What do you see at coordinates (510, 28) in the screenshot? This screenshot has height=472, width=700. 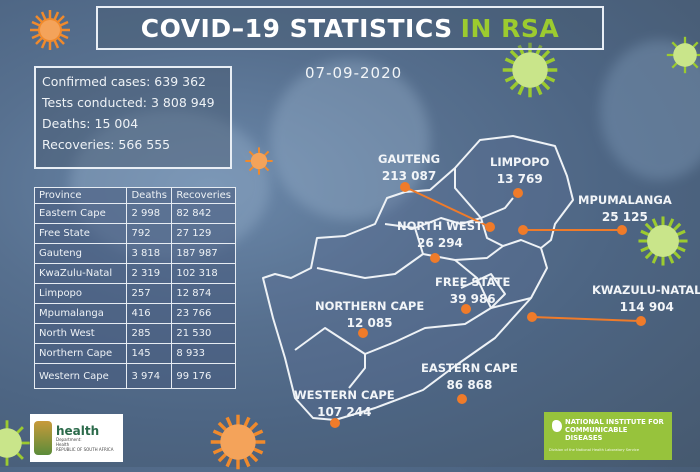 I see `title-accent: IN RSA` at bounding box center [510, 28].